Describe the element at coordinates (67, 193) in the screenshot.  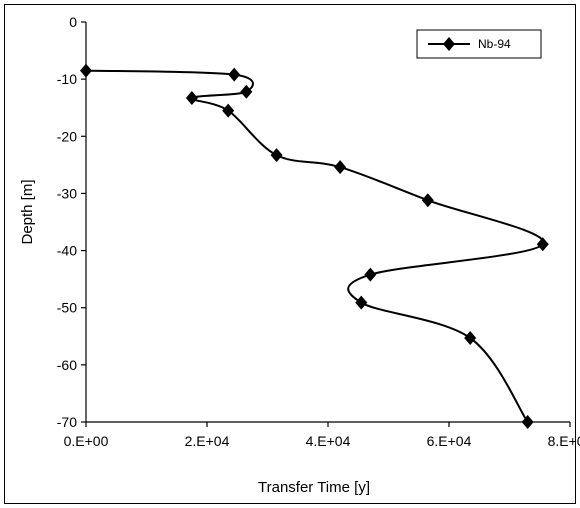
I see `y-tick-label: -30` at that location.